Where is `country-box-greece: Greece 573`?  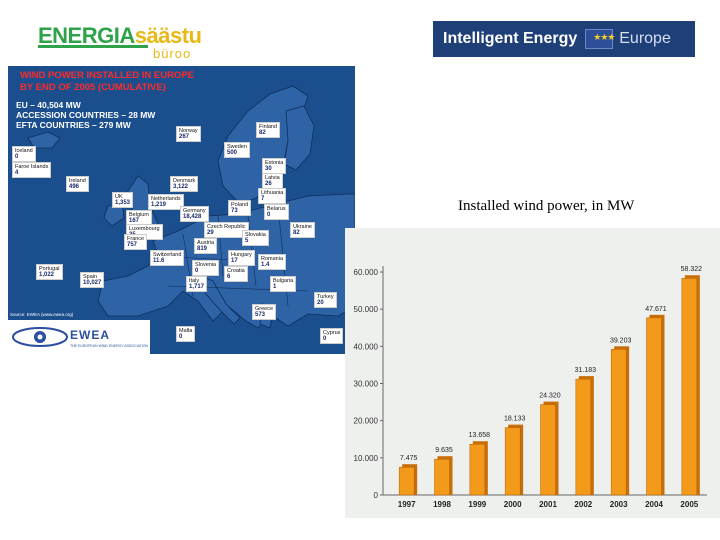 country-box-greece: Greece 573 is located at coordinates (264, 312).